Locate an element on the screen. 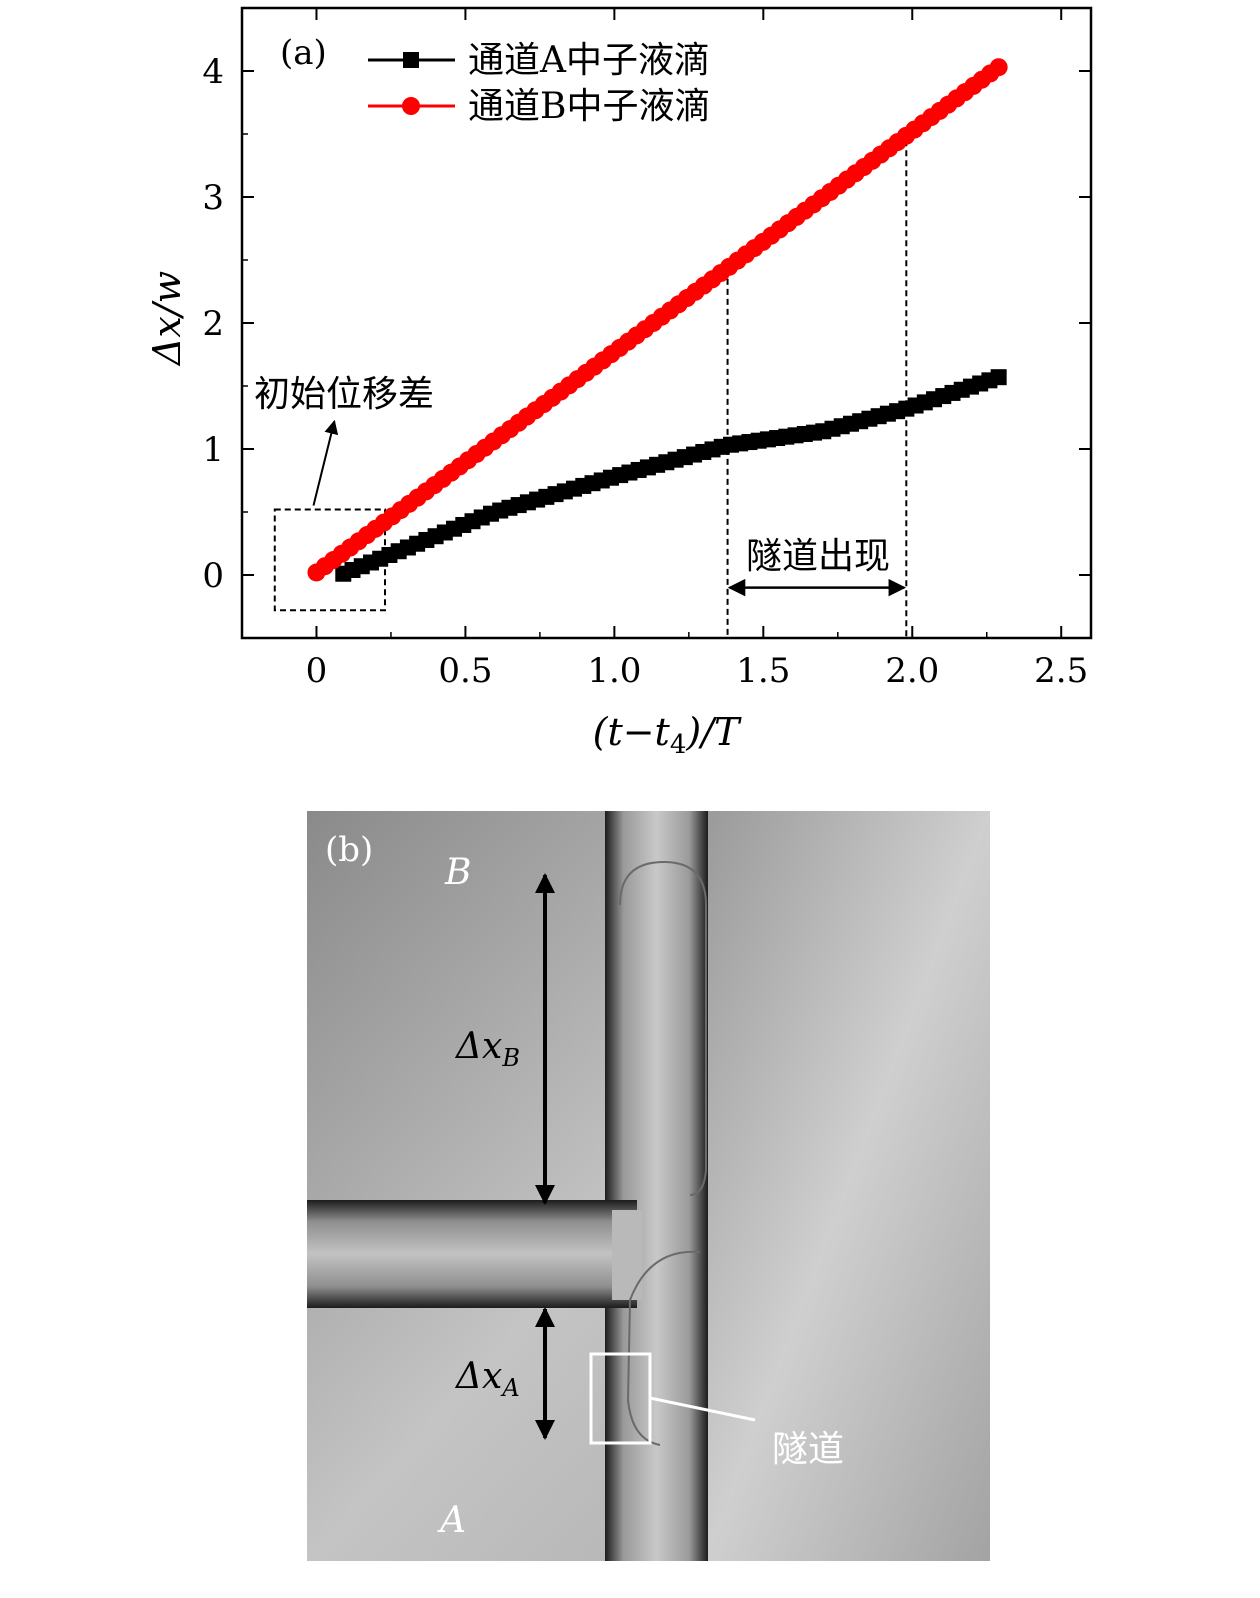 Image resolution: width=1260 pixels, height=1598 pixels. legend-b-marker is located at coordinates (411, 106).